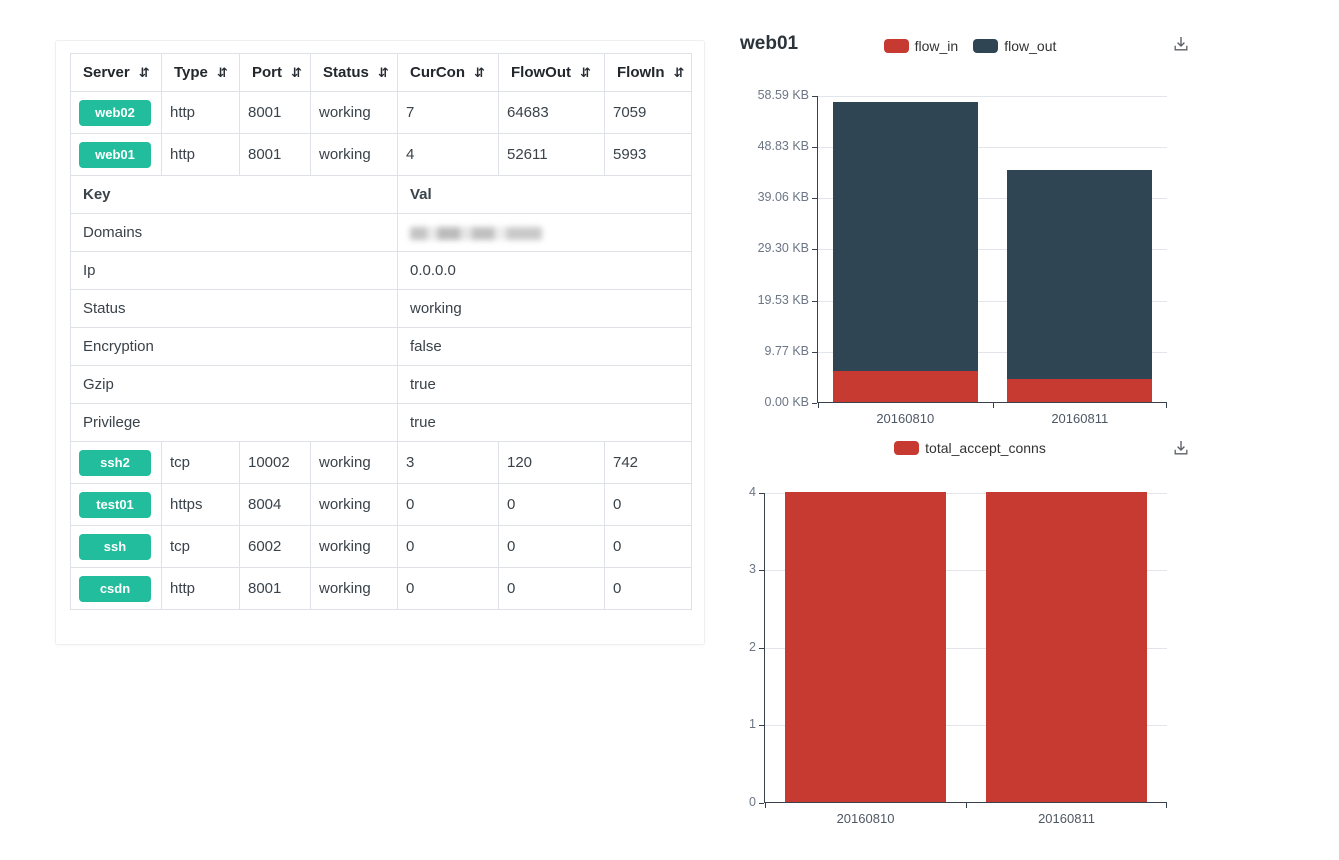  Describe the element at coordinates (115, 504) in the screenshot. I see `server-badge-test01: test01` at that location.